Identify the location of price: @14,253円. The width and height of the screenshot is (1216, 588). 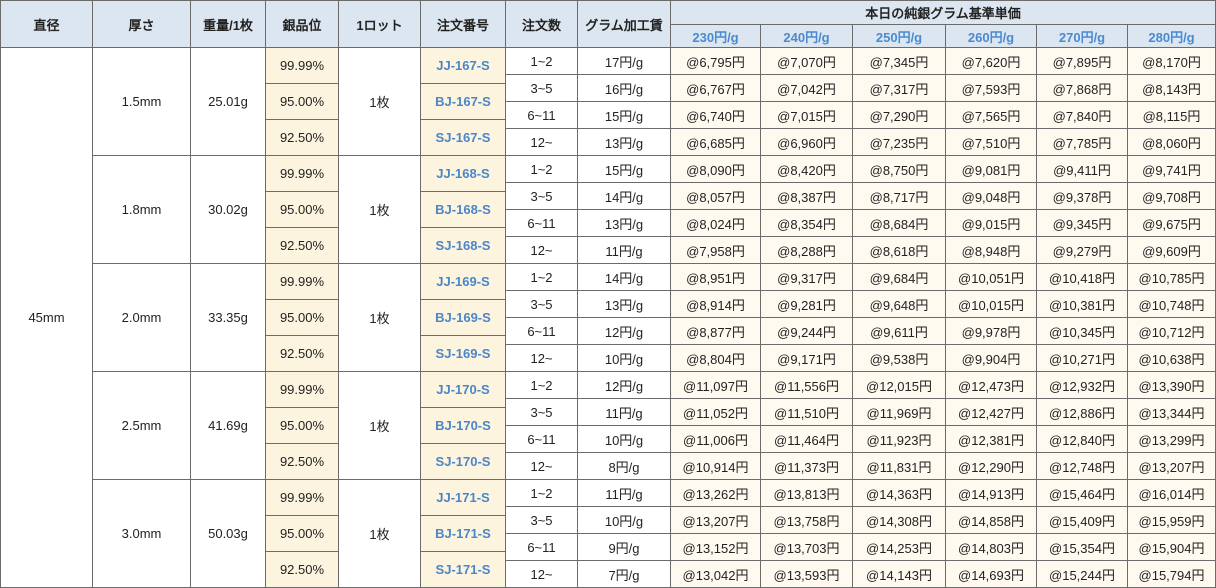
(899, 547).